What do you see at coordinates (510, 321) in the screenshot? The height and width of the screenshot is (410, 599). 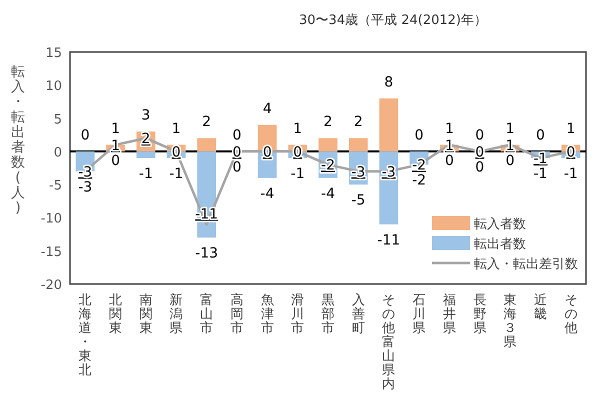 I see `x-tick-label: 東海３県` at bounding box center [510, 321].